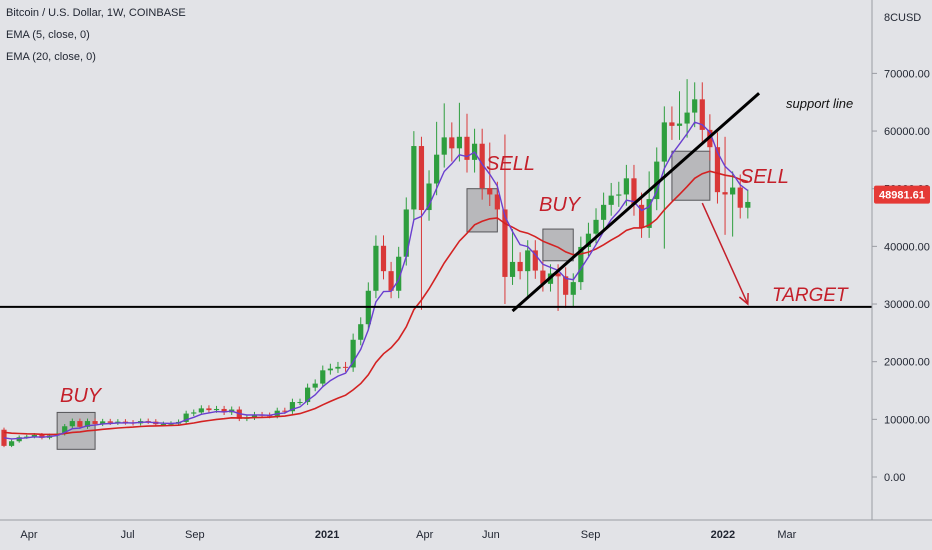 The height and width of the screenshot is (550, 932). I want to click on price-tick-label: 0.00, so click(894, 478).